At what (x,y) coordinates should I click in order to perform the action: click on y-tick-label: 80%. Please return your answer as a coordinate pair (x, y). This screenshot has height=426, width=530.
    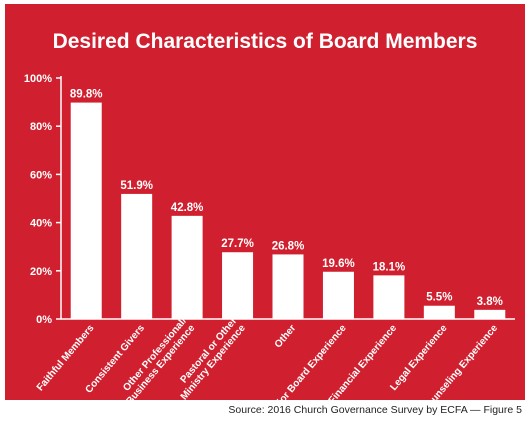
    Looking at the image, I should click on (41, 127).